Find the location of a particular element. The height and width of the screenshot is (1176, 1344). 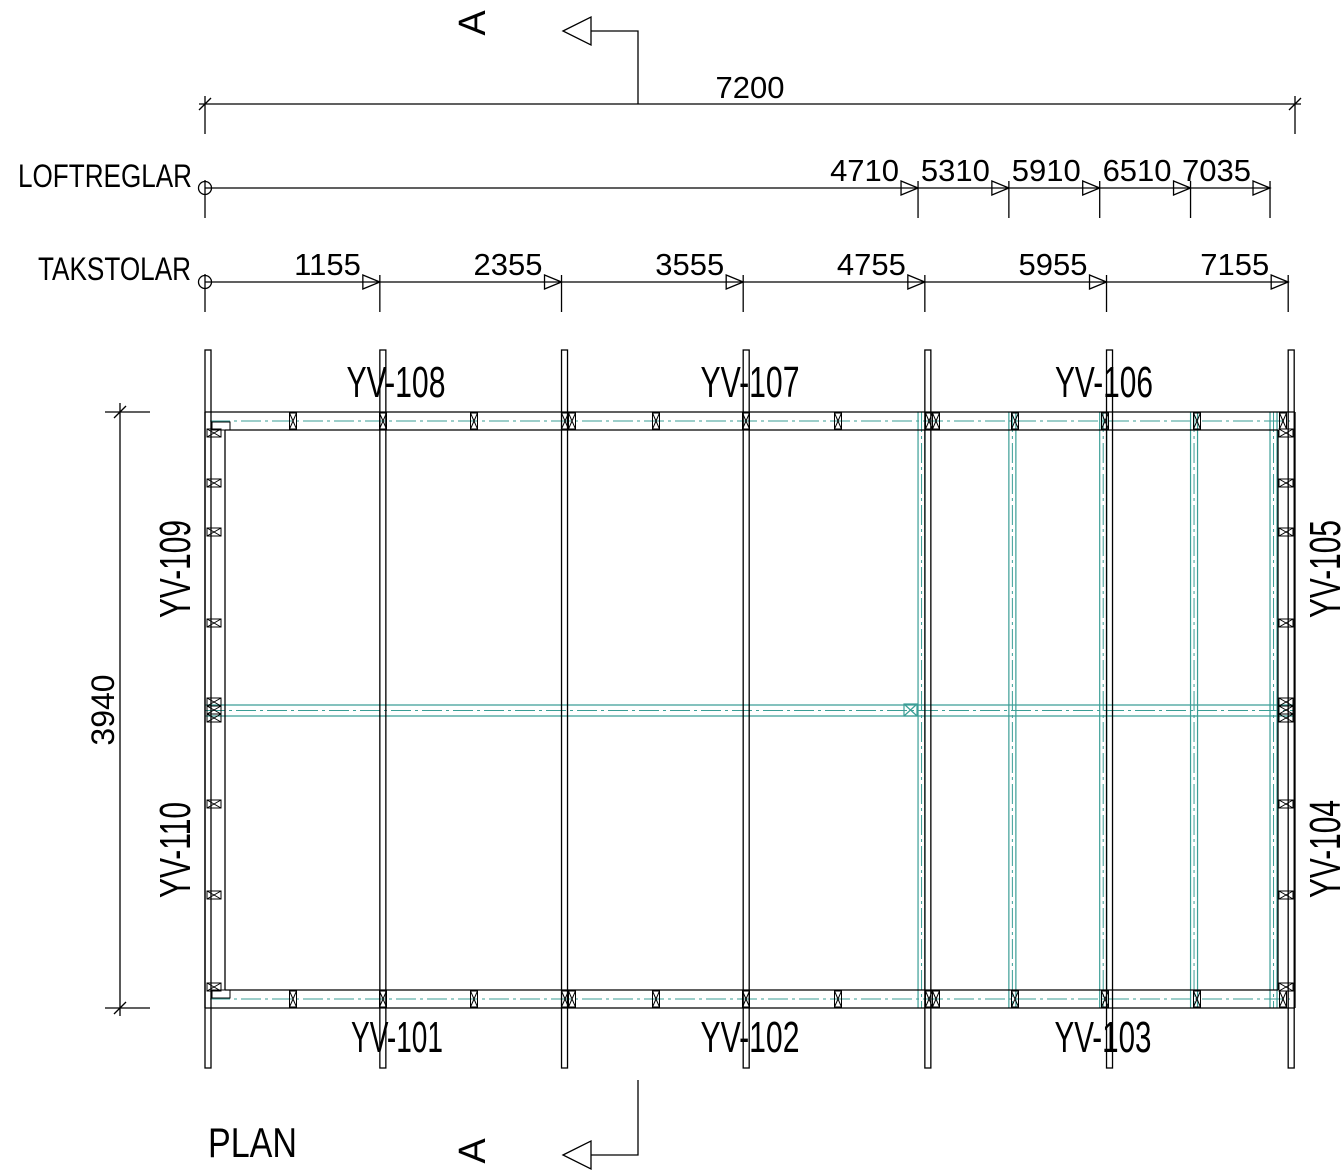

section-arrow is located at coordinates (576, 1155).